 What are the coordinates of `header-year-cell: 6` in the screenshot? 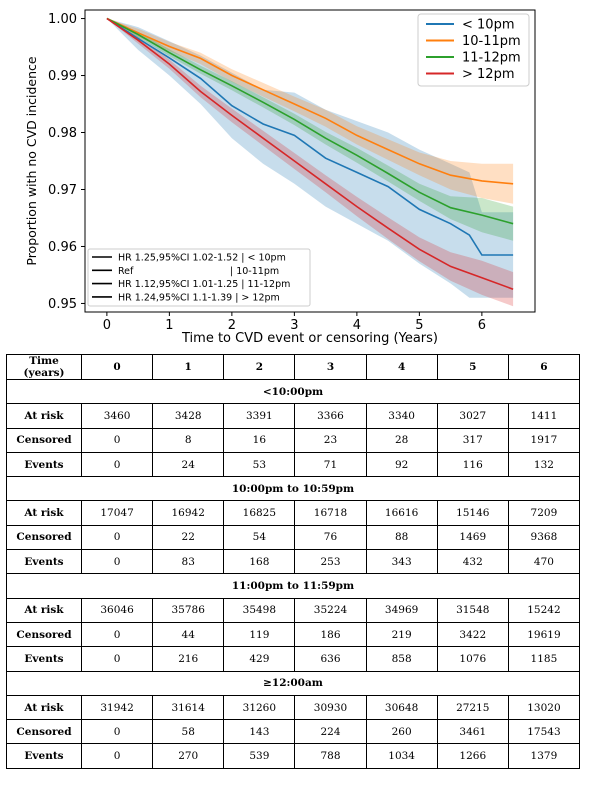 It's located at (544, 367).